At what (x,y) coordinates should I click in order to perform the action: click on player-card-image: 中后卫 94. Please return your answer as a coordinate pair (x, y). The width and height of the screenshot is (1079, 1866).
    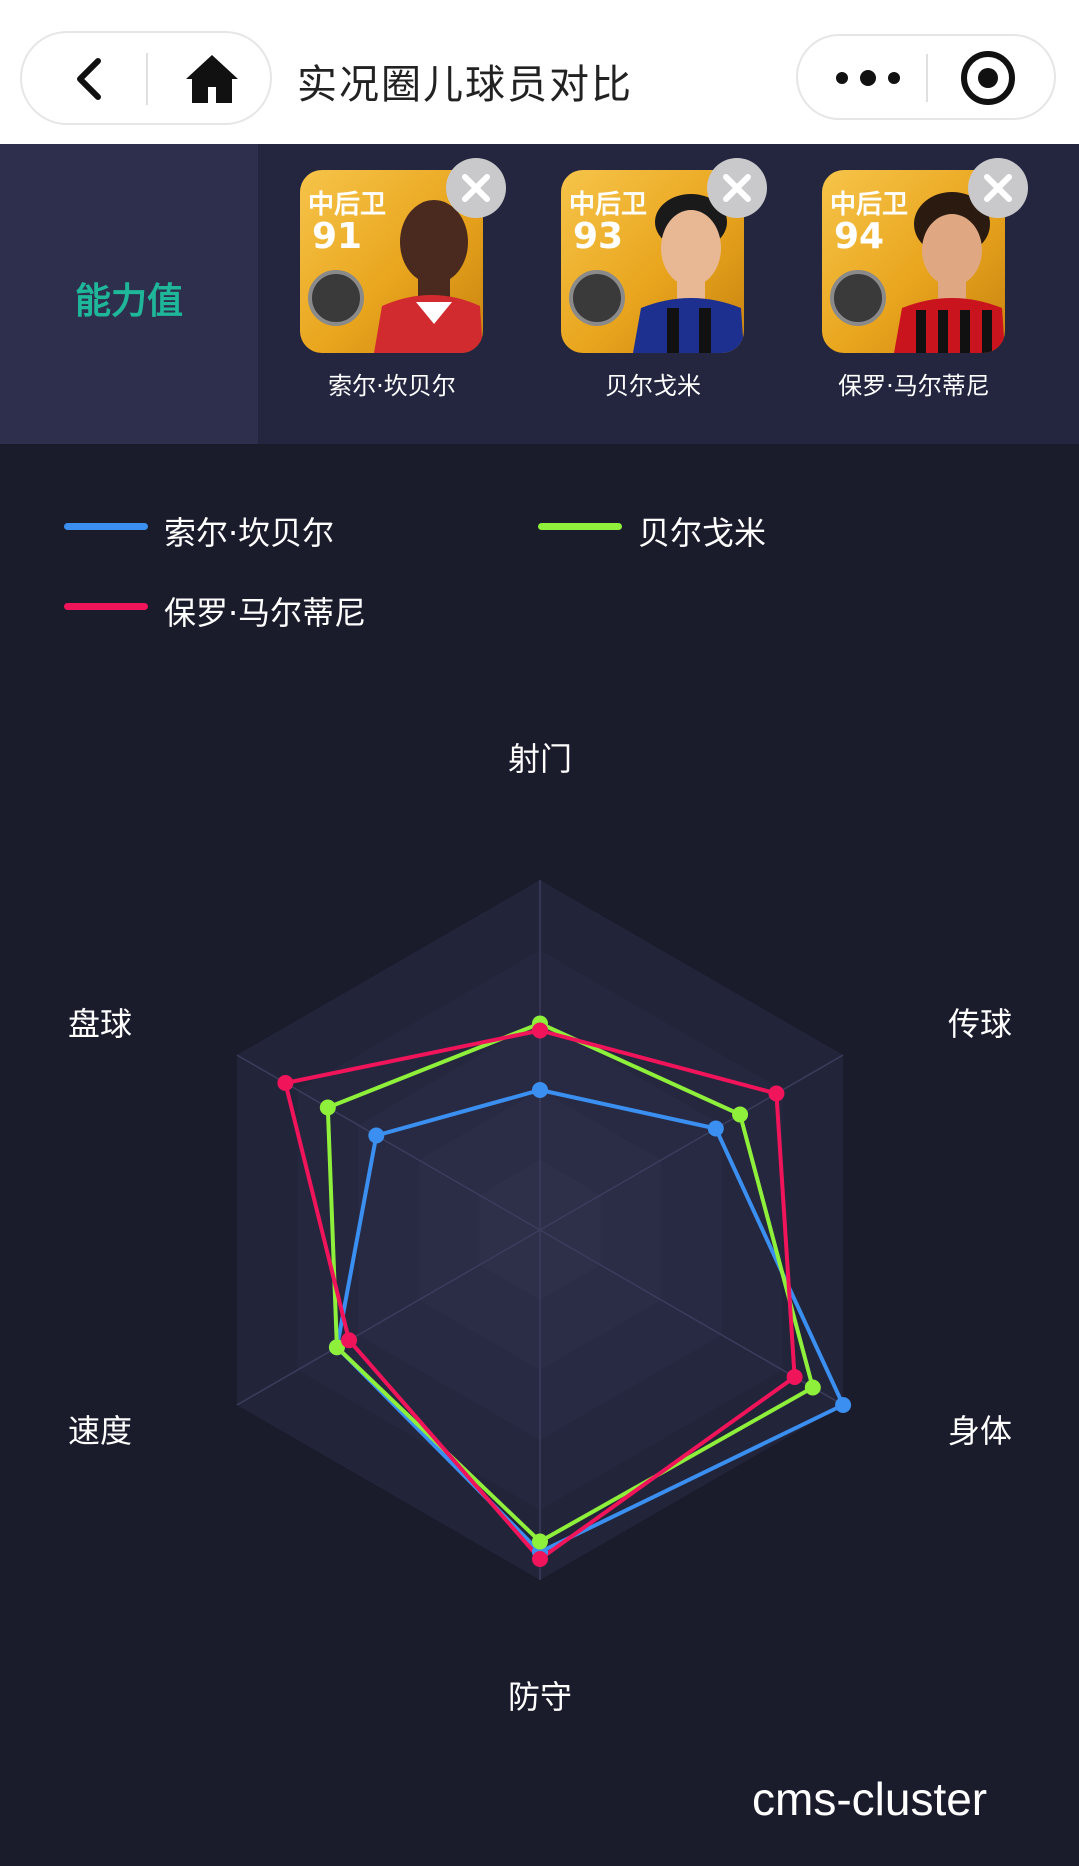
    Looking at the image, I should click on (913, 261).